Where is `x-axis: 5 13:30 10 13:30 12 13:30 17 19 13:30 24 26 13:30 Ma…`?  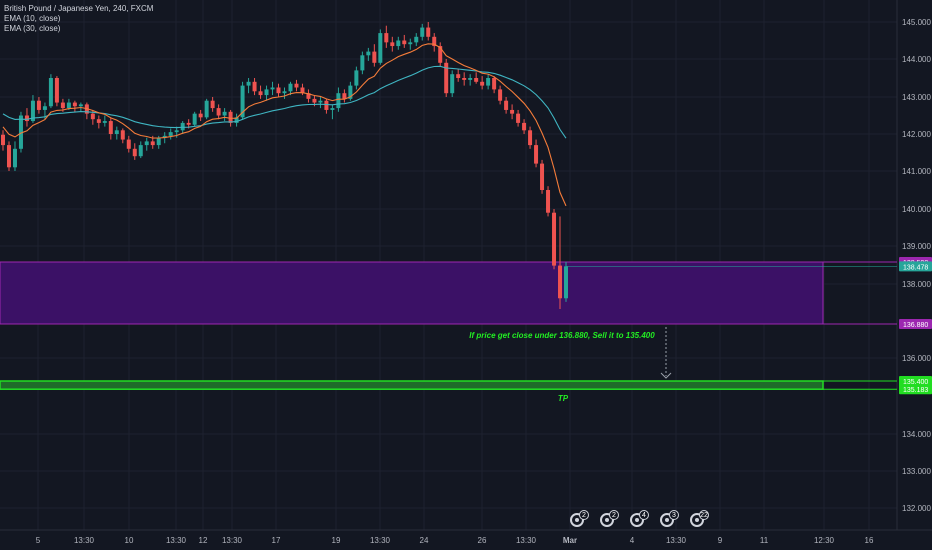
x-axis: 5 13:30 10 13:30 12 13:30 17 19 13:30 24 26 13:30 Ma… is located at coordinates (455, 540).